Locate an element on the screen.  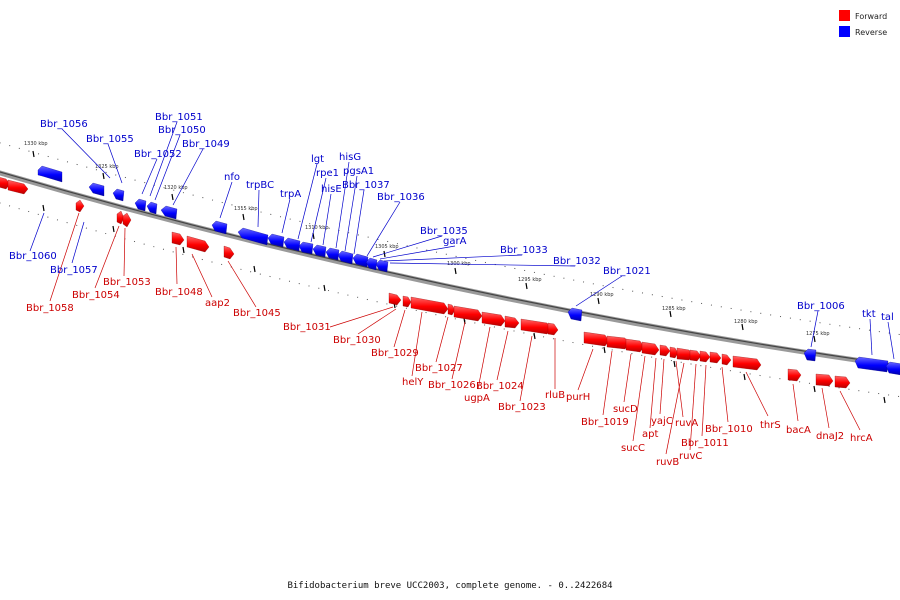
gene-label-bbr-1036: Bbr_1036 is located at coordinates (401, 197).